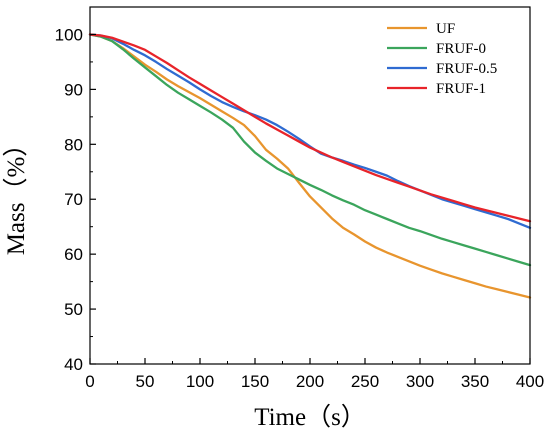 The height and width of the screenshot is (439, 550). What do you see at coordinates (69, 34) in the screenshot?
I see `y-tick-label: 100` at bounding box center [69, 34].